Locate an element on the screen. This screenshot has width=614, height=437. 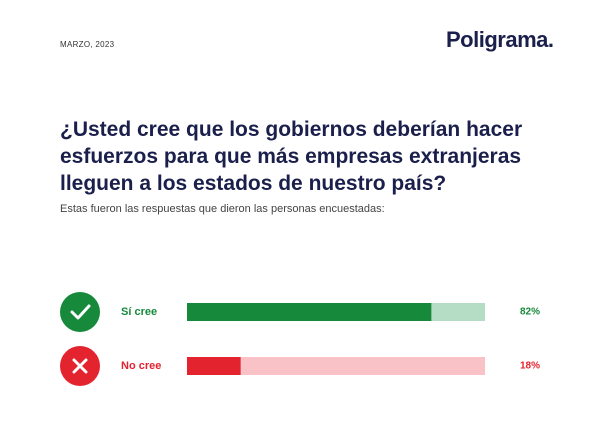
category-label: No cree is located at coordinates (141, 366).